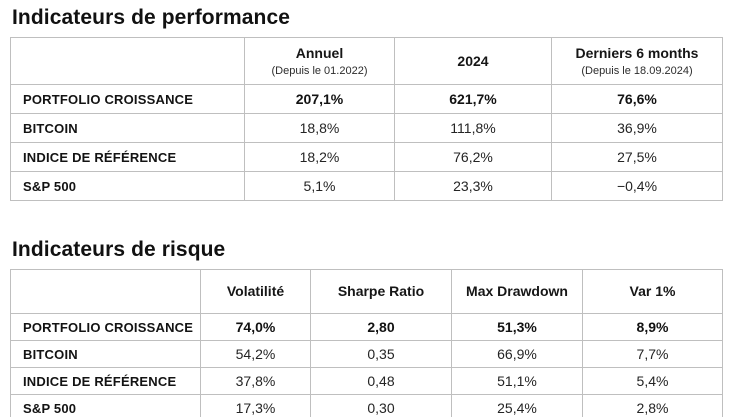 This screenshot has height=417, width=732. I want to click on risk-header-max-drawdown: Max Drawdown, so click(517, 291).